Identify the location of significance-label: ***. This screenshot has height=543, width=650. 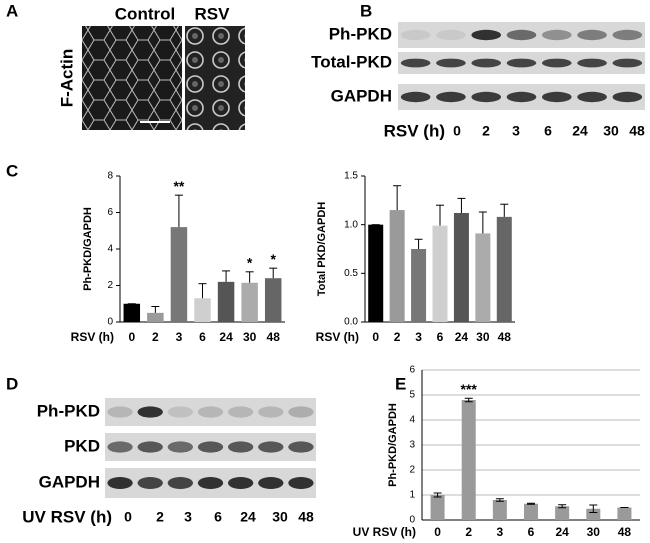
(469, 389).